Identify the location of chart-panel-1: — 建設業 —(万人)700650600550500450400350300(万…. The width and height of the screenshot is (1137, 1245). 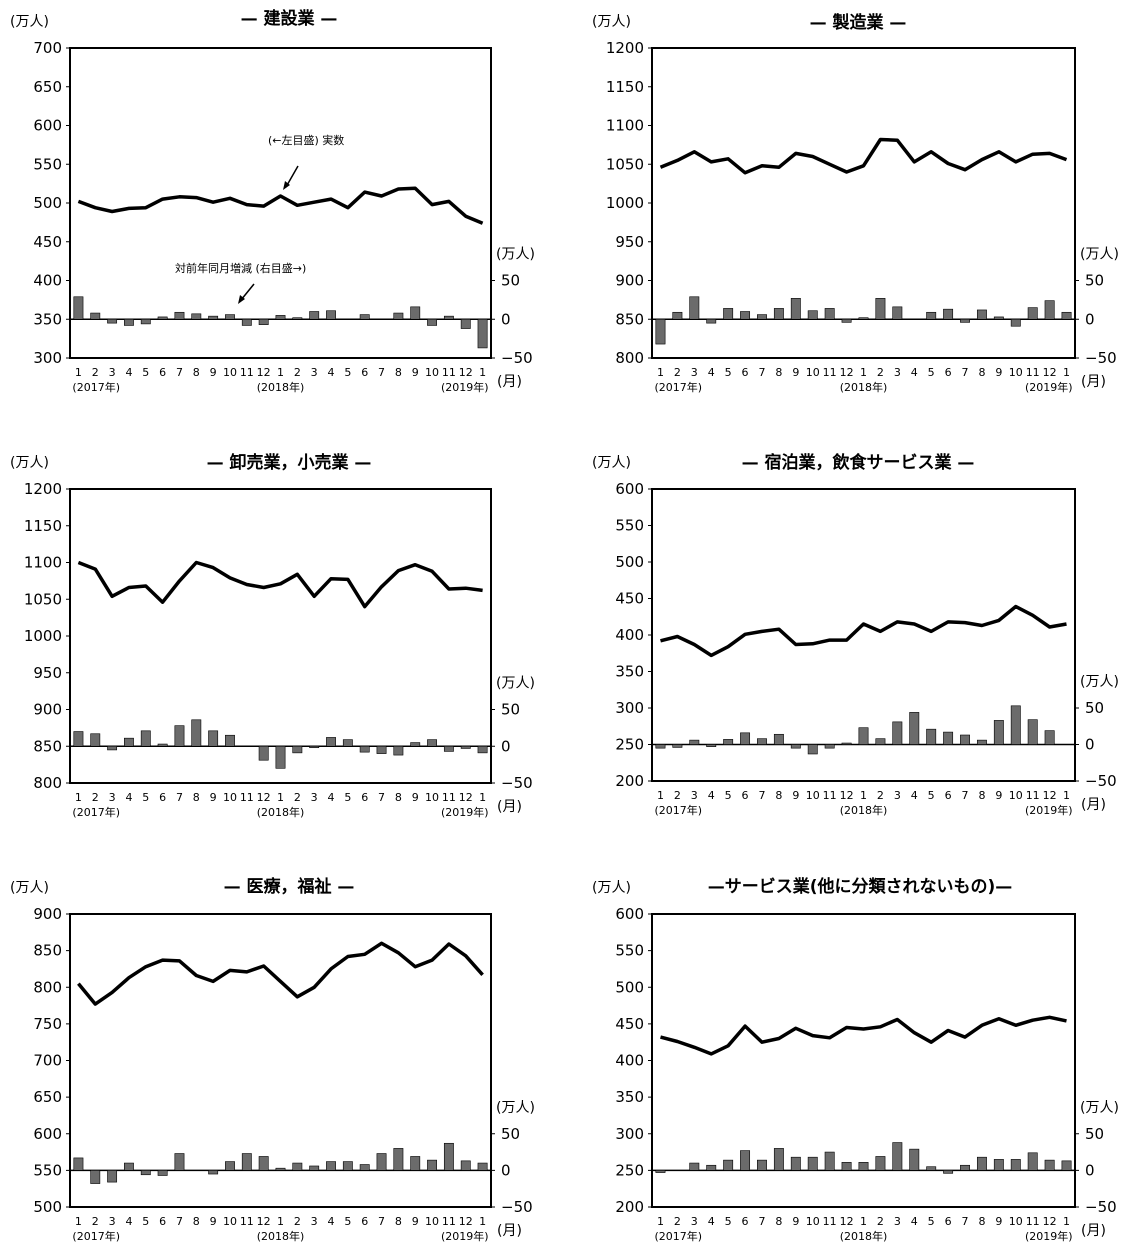
(272, 201).